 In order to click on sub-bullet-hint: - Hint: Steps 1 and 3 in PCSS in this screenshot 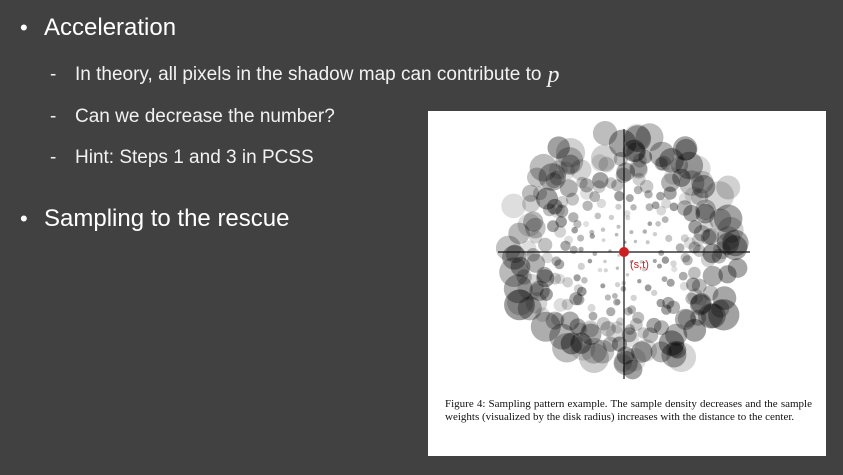, I will do `click(182, 158)`.